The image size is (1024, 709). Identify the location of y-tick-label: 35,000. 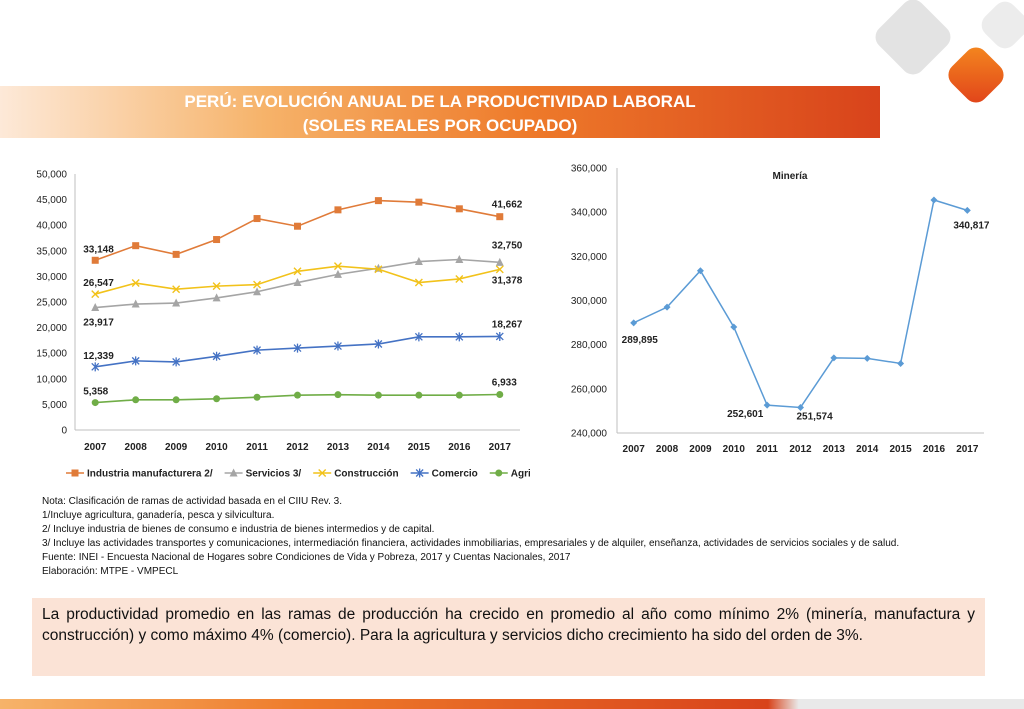
(51, 251).